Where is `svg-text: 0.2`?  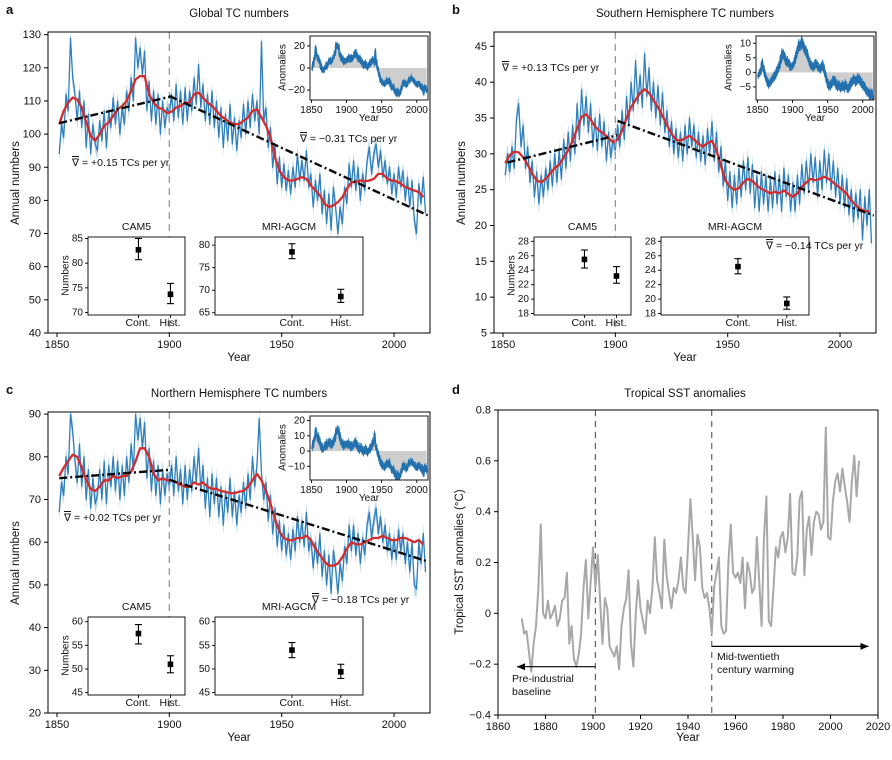
svg-text: 0.2 is located at coordinates (483, 563).